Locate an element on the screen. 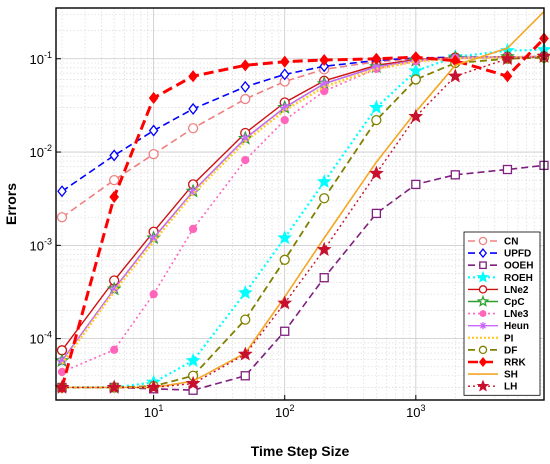  legend-label: DF is located at coordinates (510, 350).